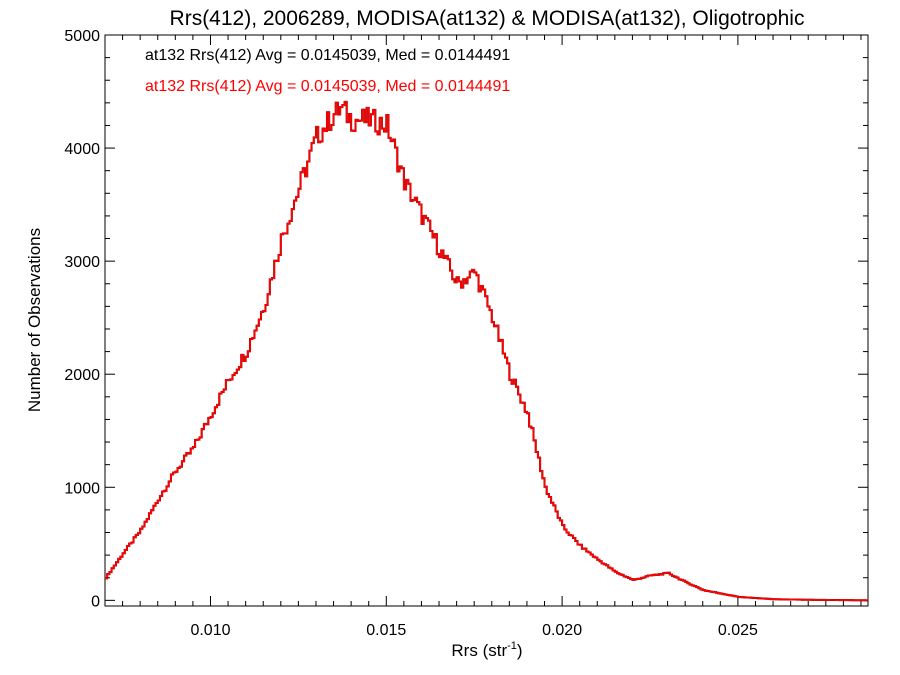  What do you see at coordinates (520, 650) in the screenshot?
I see `x-axis-label-end: )` at bounding box center [520, 650].